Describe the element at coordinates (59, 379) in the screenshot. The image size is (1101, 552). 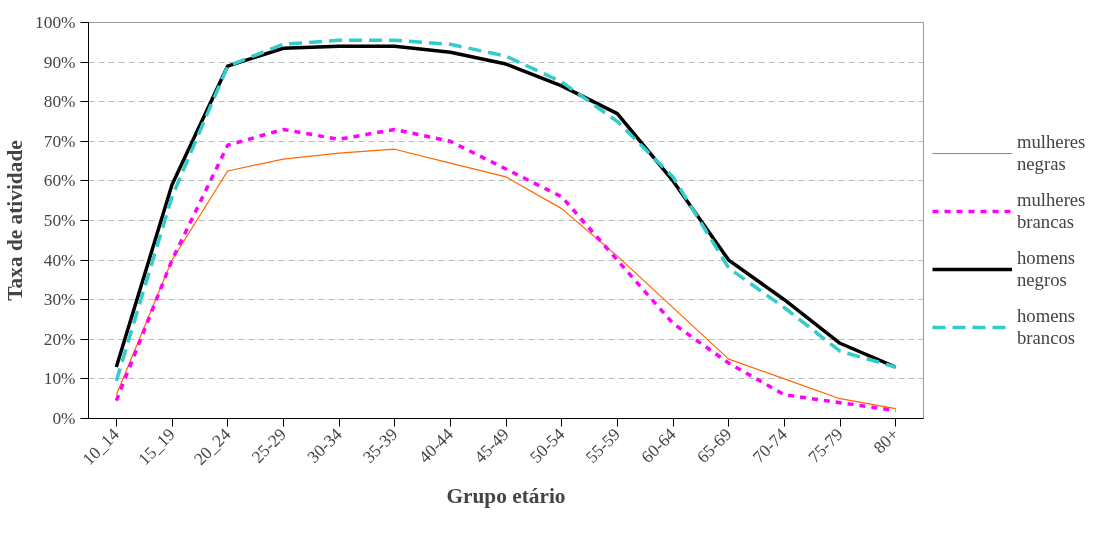
I see `y-tick-label: 10%` at that location.